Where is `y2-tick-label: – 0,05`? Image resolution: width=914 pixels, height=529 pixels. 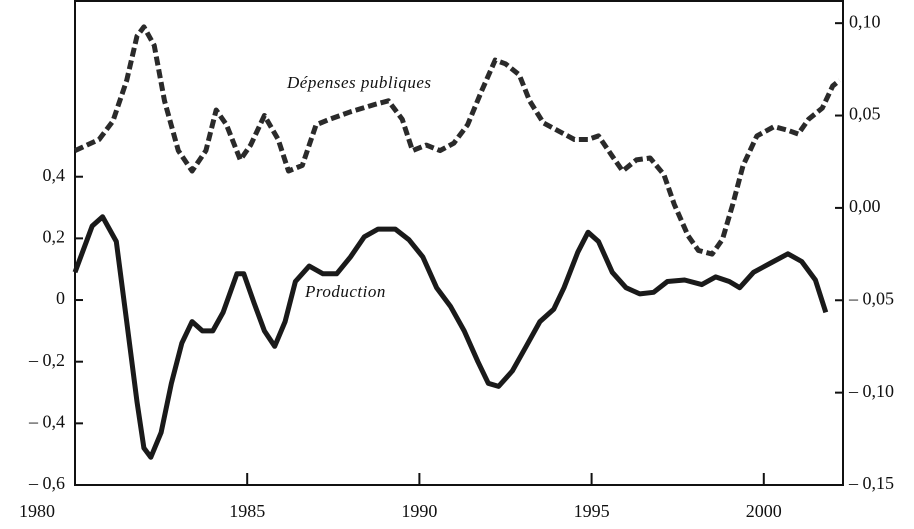
y2-tick-label: – 0,05 is located at coordinates (871, 298).